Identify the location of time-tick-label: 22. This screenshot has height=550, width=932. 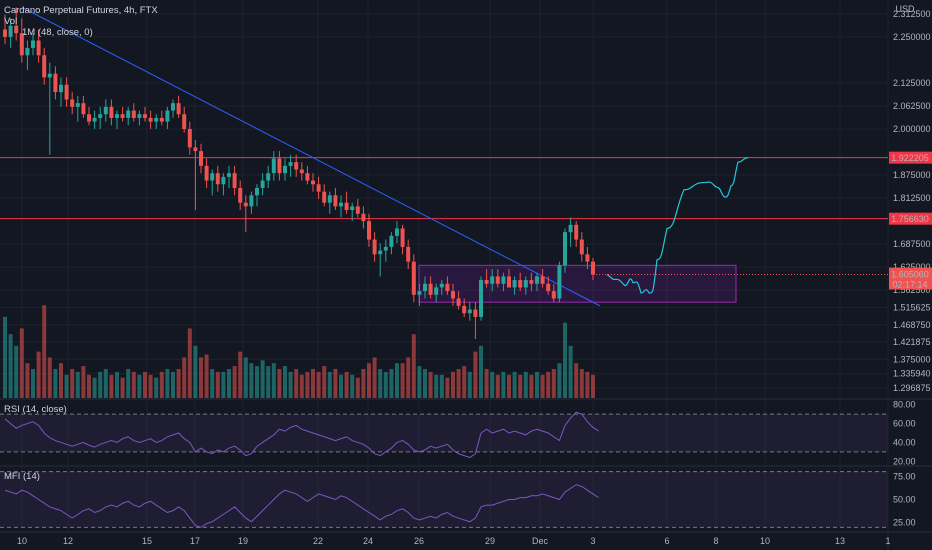
(318, 541).